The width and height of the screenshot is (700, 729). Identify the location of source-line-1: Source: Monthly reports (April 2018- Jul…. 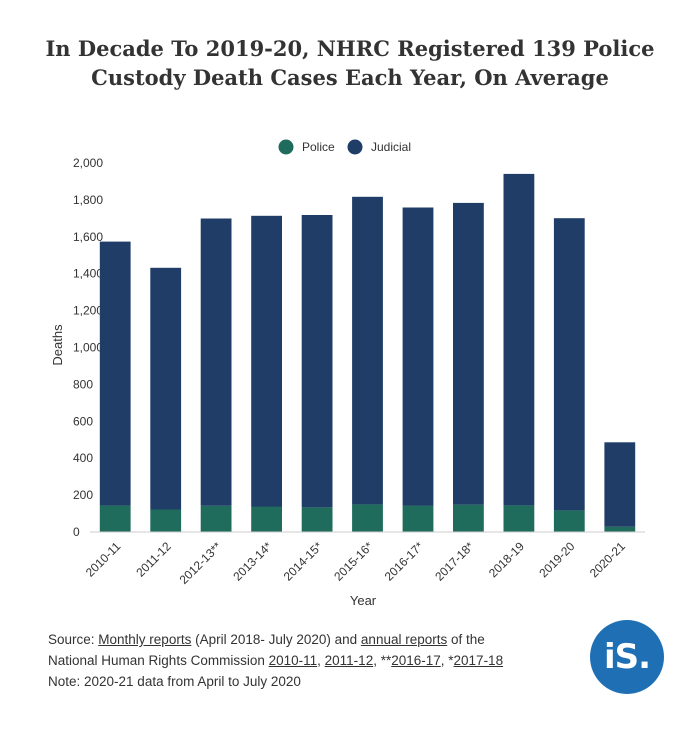
(308, 639).